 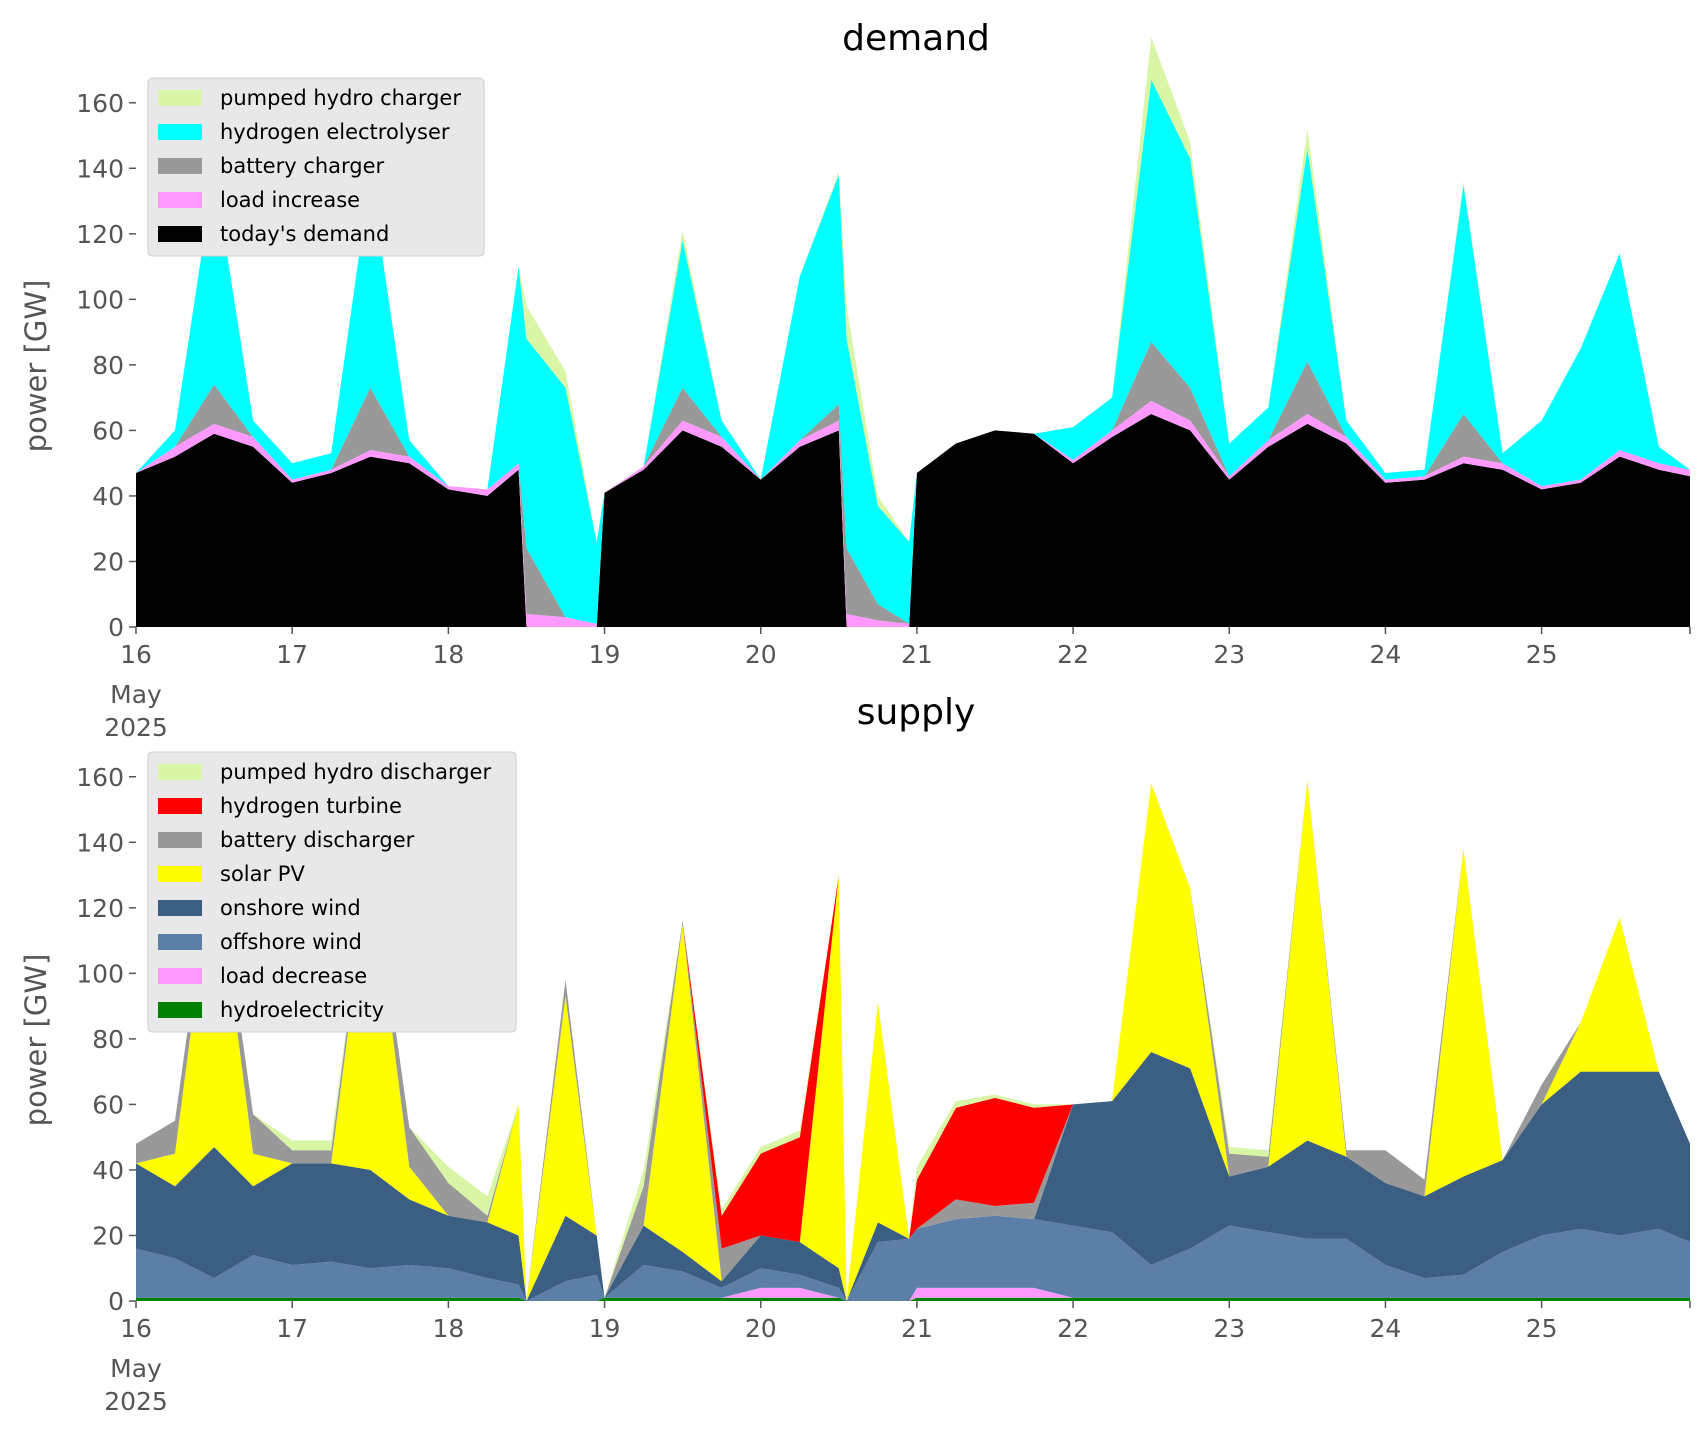 What do you see at coordinates (180, 908) in the screenshot?
I see `legend-swatch-onshore-wind` at bounding box center [180, 908].